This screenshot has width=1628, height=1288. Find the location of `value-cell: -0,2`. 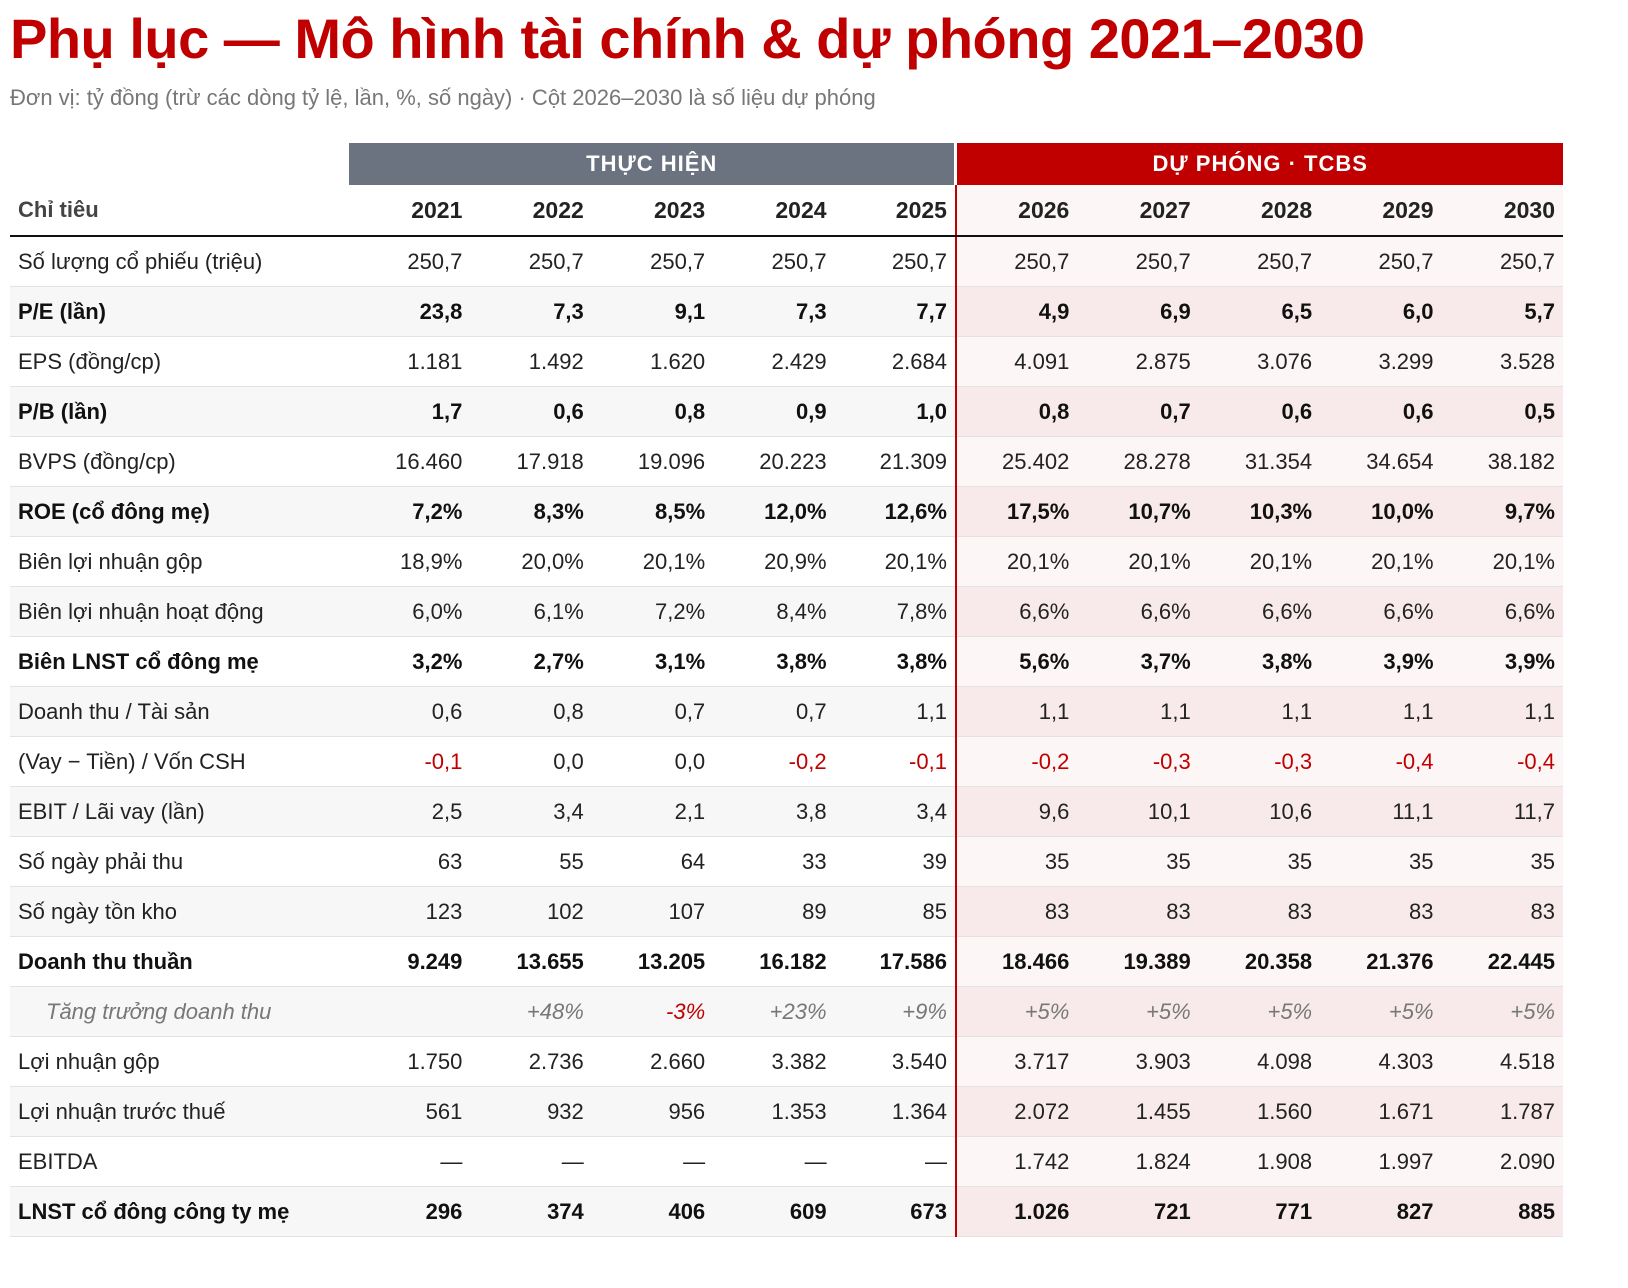

value-cell: -0,2 is located at coordinates (774, 761).